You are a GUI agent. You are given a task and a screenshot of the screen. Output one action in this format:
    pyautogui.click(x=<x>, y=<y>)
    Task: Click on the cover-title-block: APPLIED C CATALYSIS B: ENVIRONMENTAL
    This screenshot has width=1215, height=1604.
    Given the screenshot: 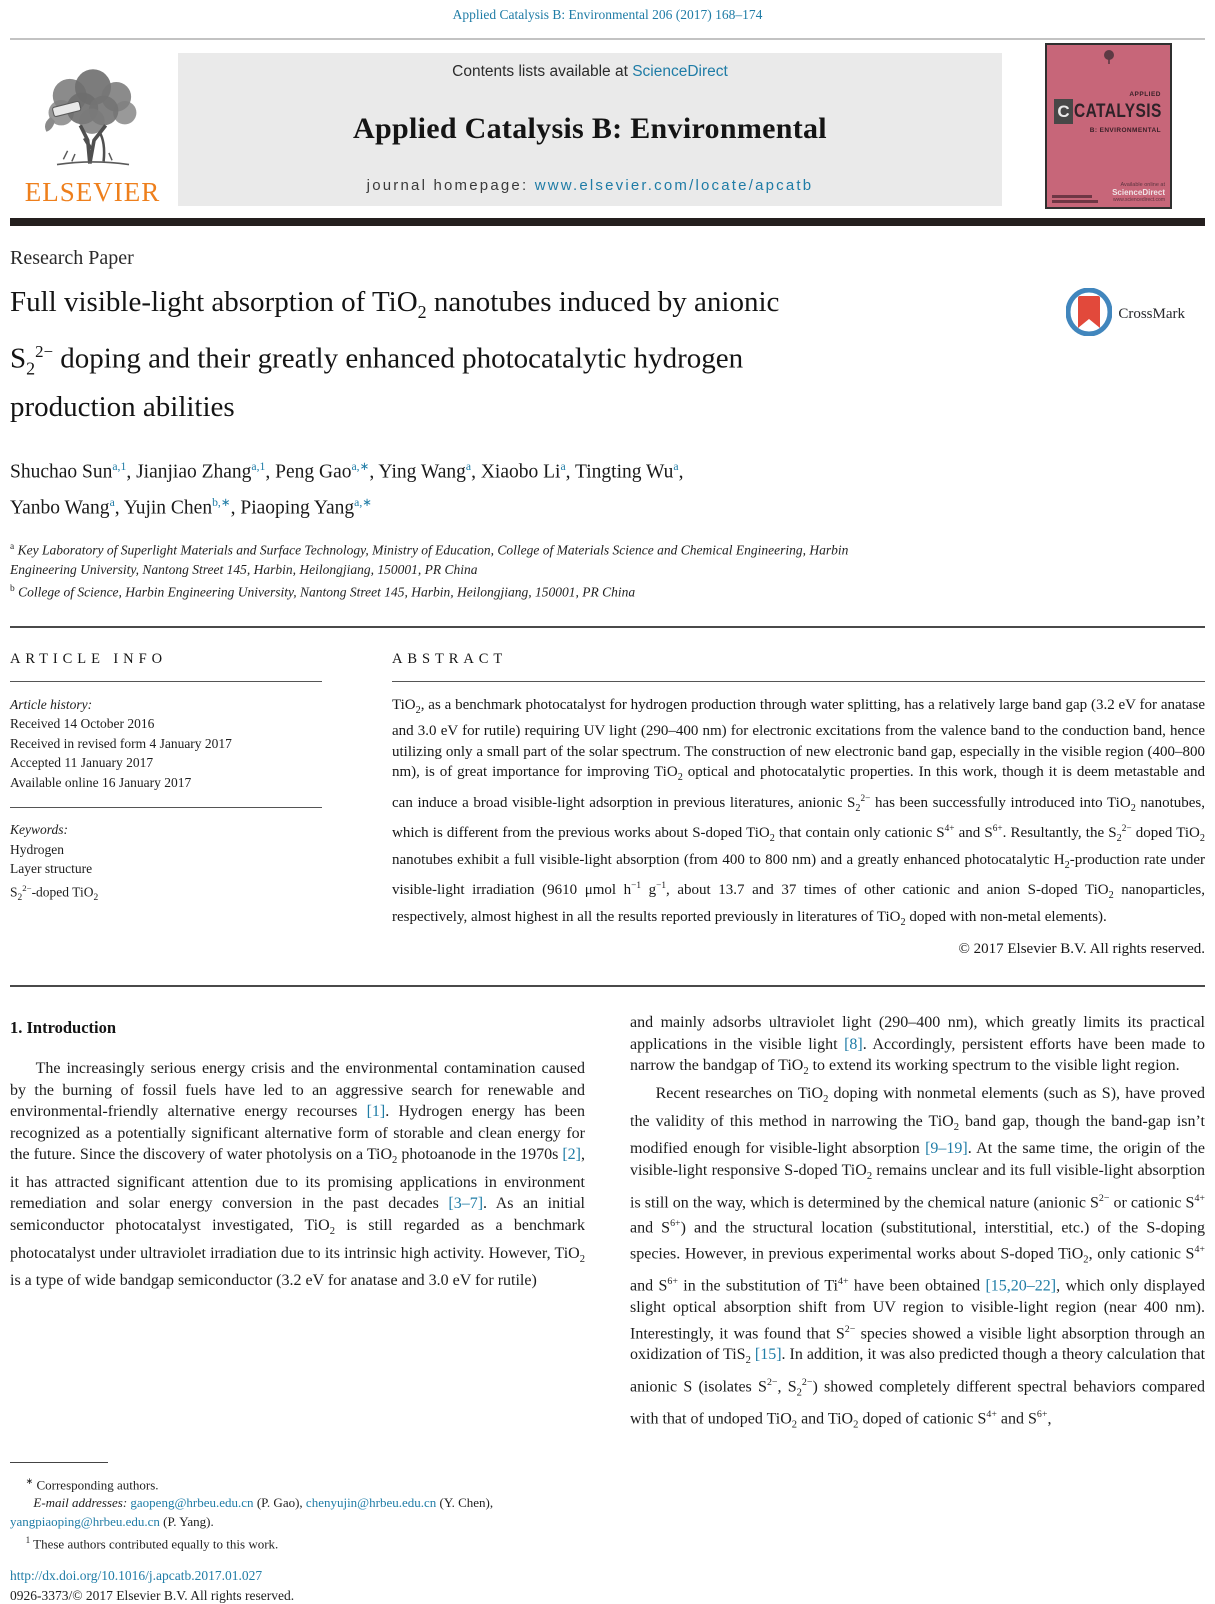 What is the action you would take?
    pyautogui.click(x=1108, y=112)
    